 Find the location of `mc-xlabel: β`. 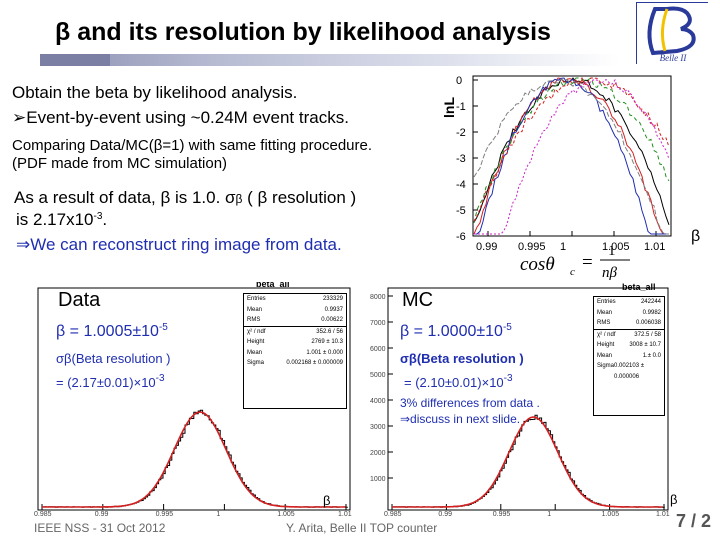

mc-xlabel: β is located at coordinates (673, 499).